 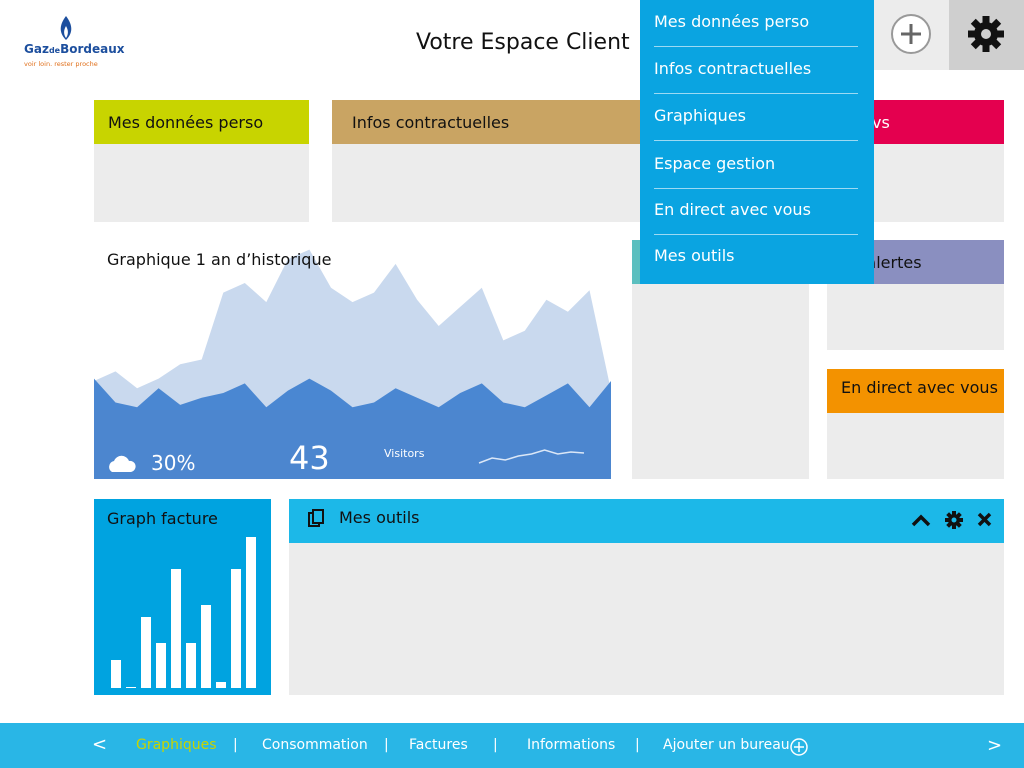 What do you see at coordinates (995, 745) in the screenshot?
I see `next-button: >` at bounding box center [995, 745].